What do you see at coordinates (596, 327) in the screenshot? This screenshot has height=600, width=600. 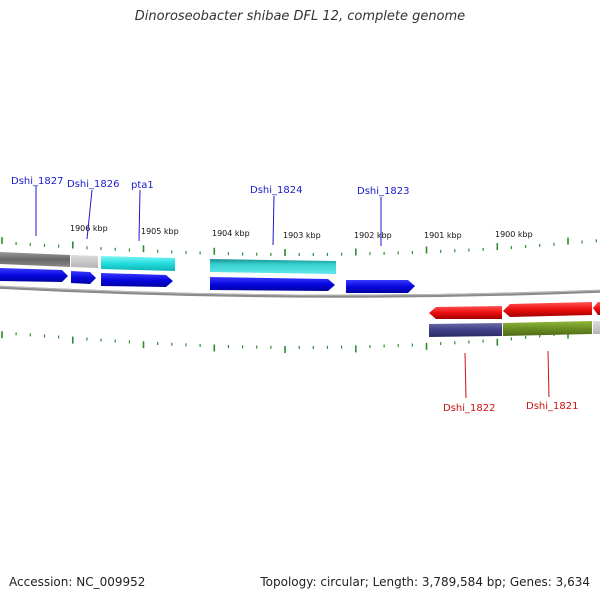 I see `annotation-bar-next` at bounding box center [596, 327].